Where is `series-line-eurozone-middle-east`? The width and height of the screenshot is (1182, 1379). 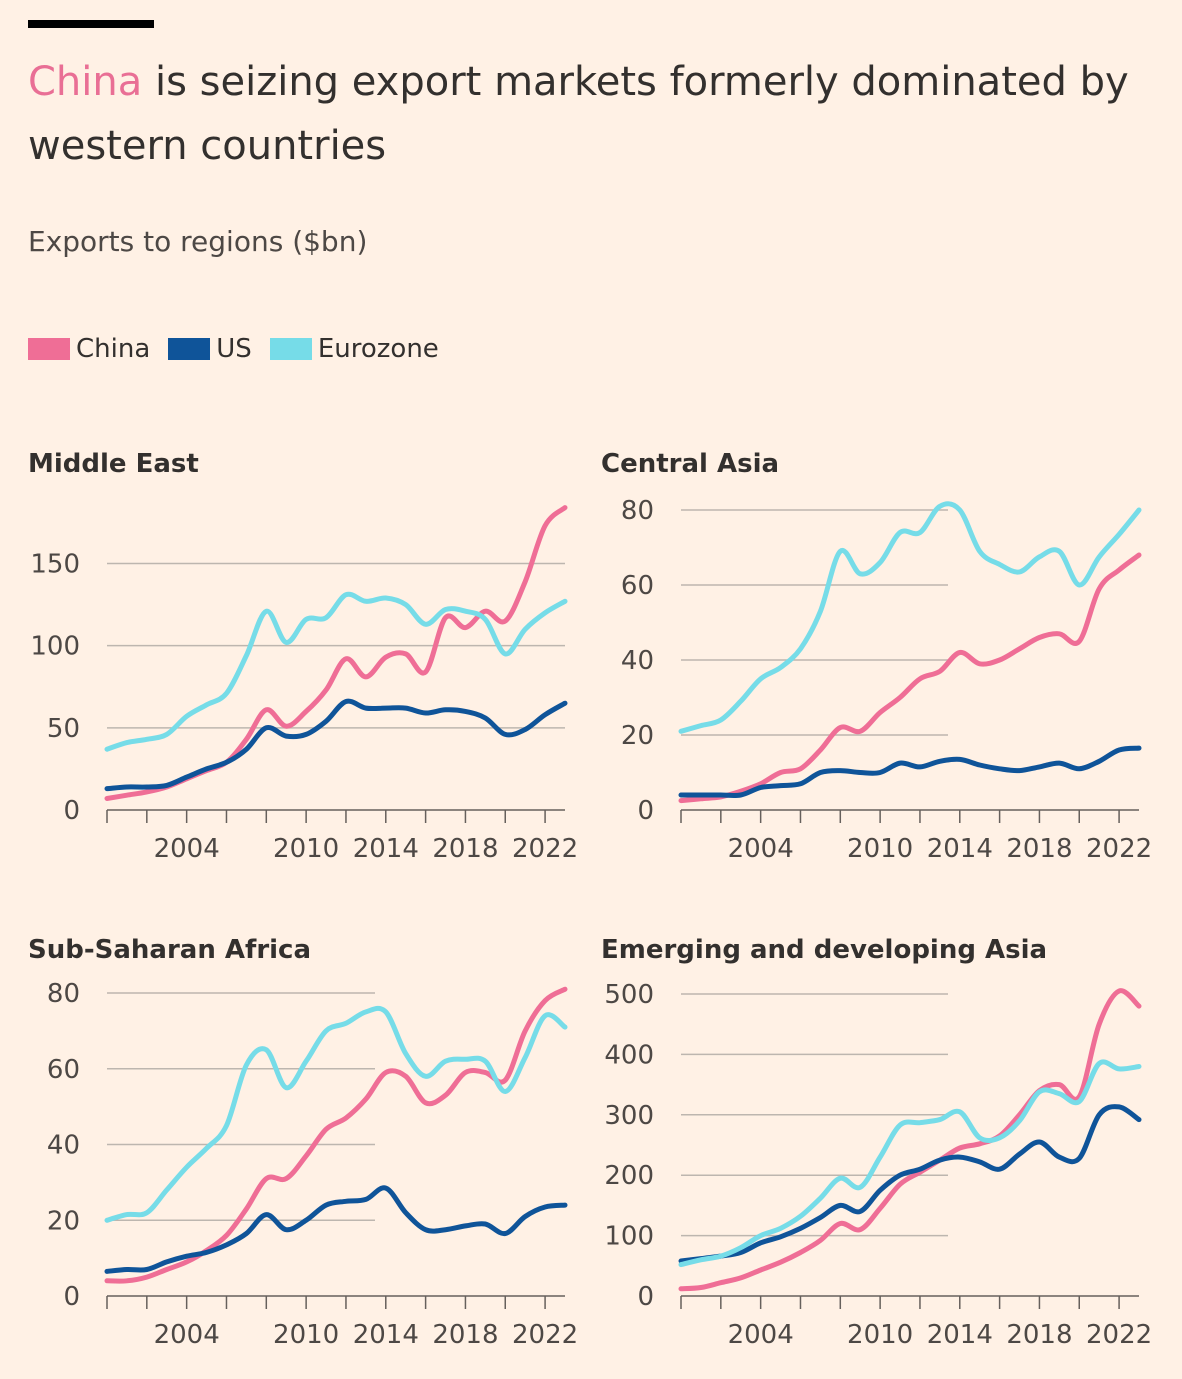
series-line-eurozone-middle-east is located at coordinates (336, 671).